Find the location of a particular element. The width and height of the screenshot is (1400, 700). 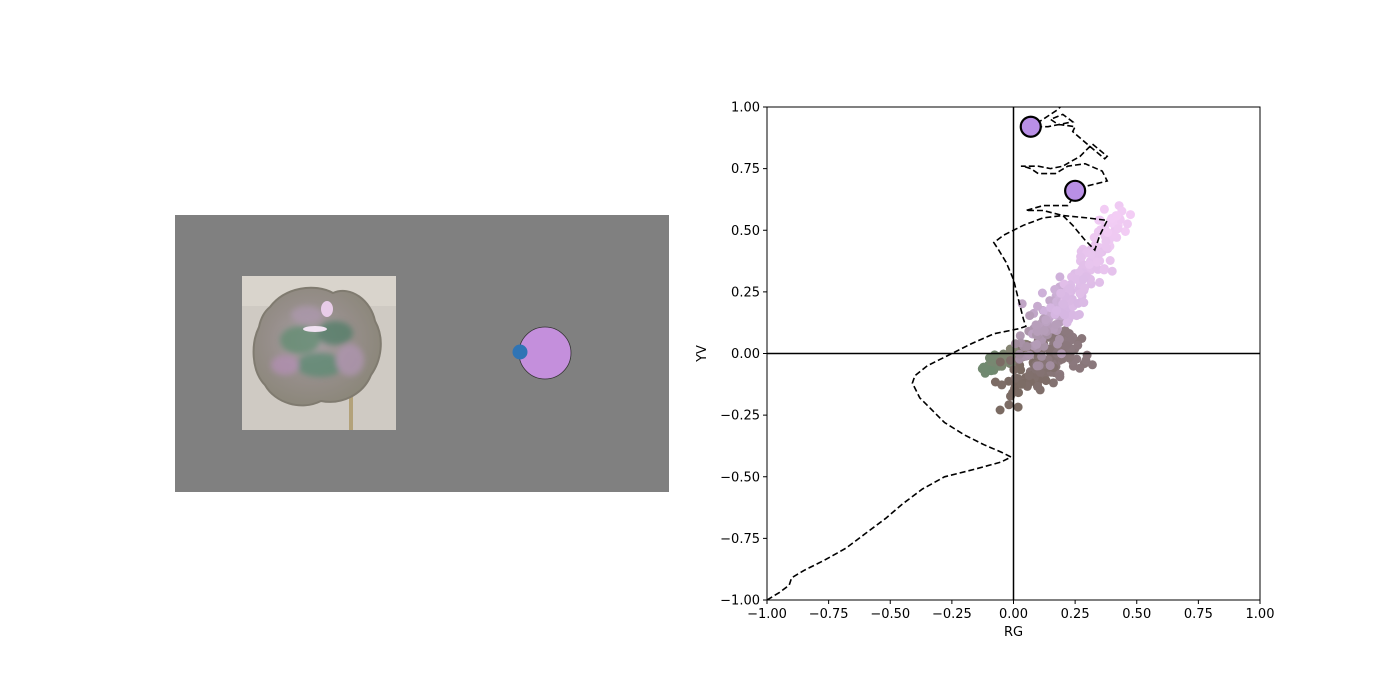

y-tick-label: −0.75 is located at coordinates (740, 539).